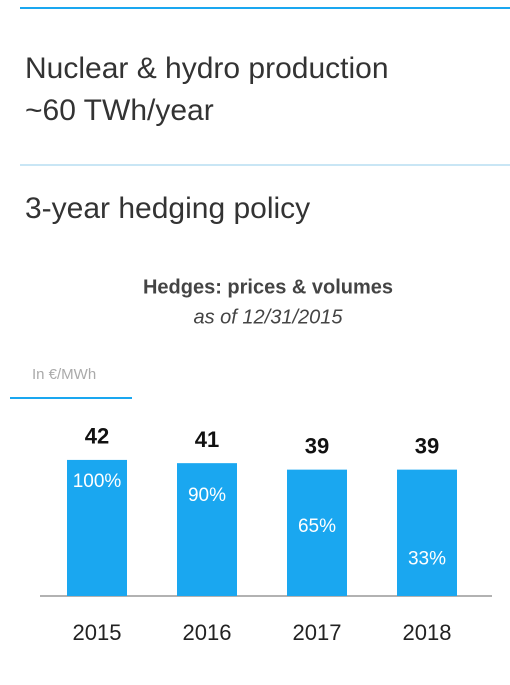  What do you see at coordinates (97, 481) in the screenshot?
I see `volume-label: 100%` at bounding box center [97, 481].